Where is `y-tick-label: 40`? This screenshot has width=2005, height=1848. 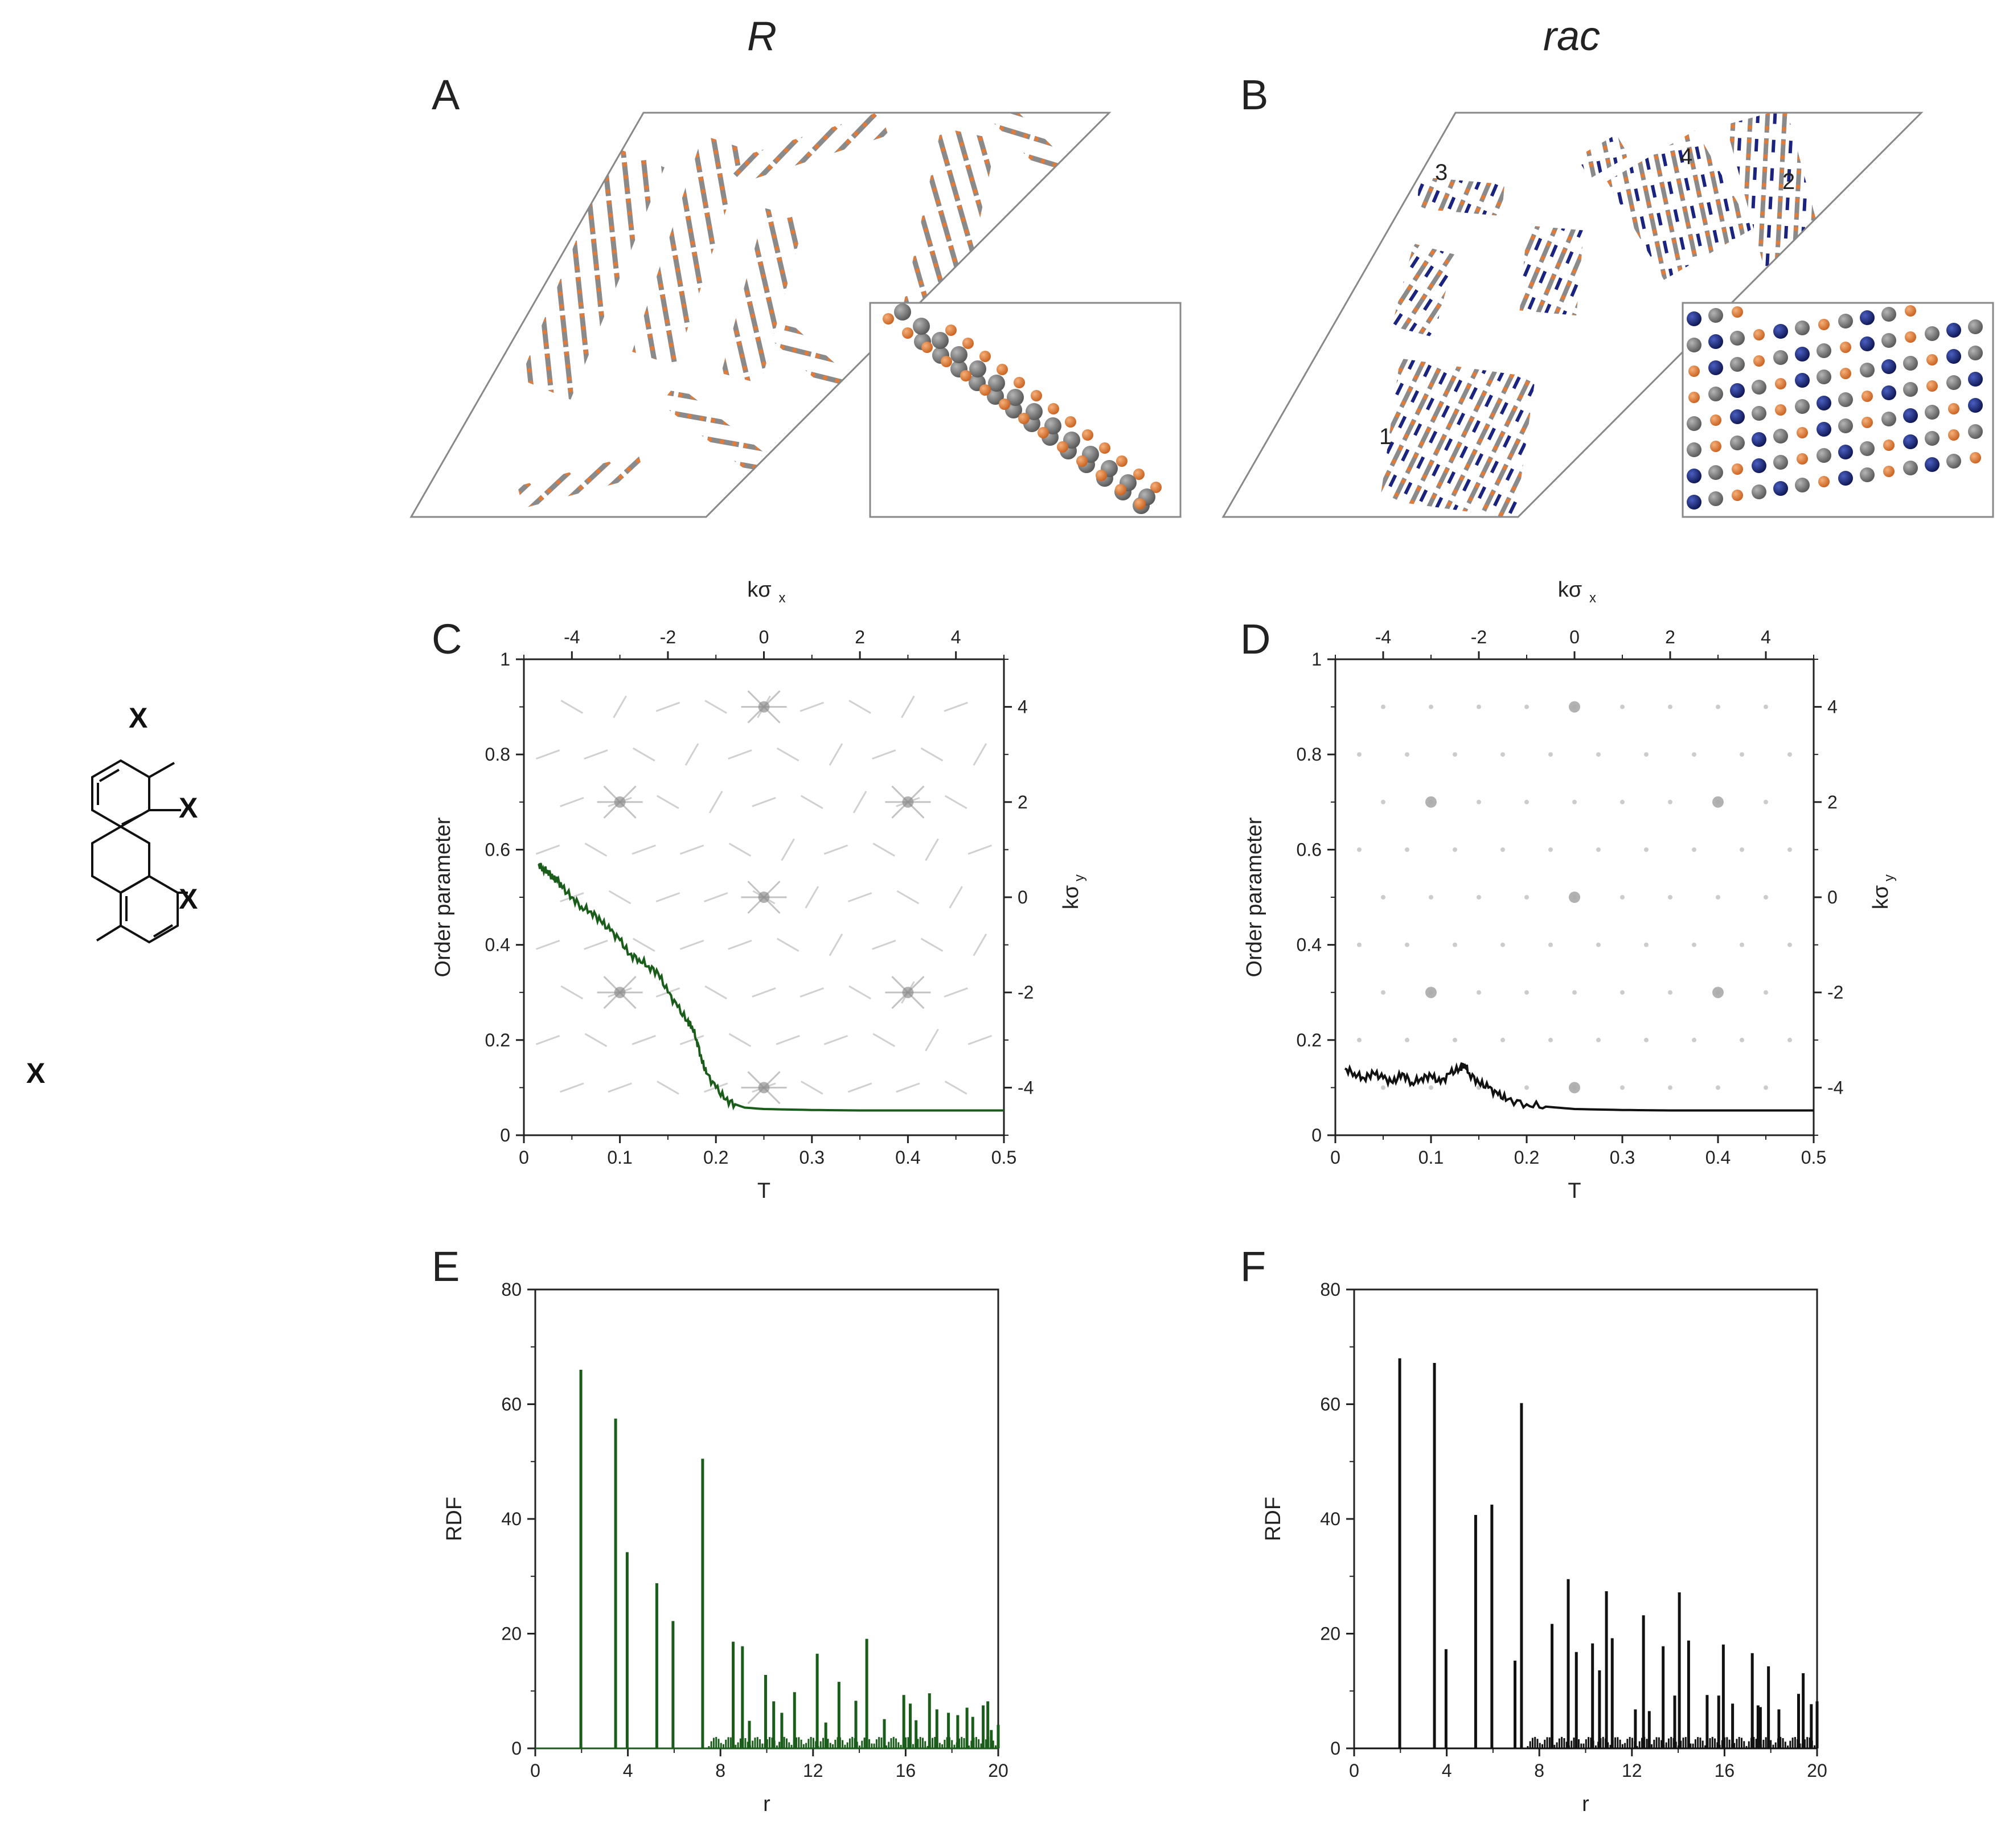
y-tick-label: 40 is located at coordinates (1330, 1519).